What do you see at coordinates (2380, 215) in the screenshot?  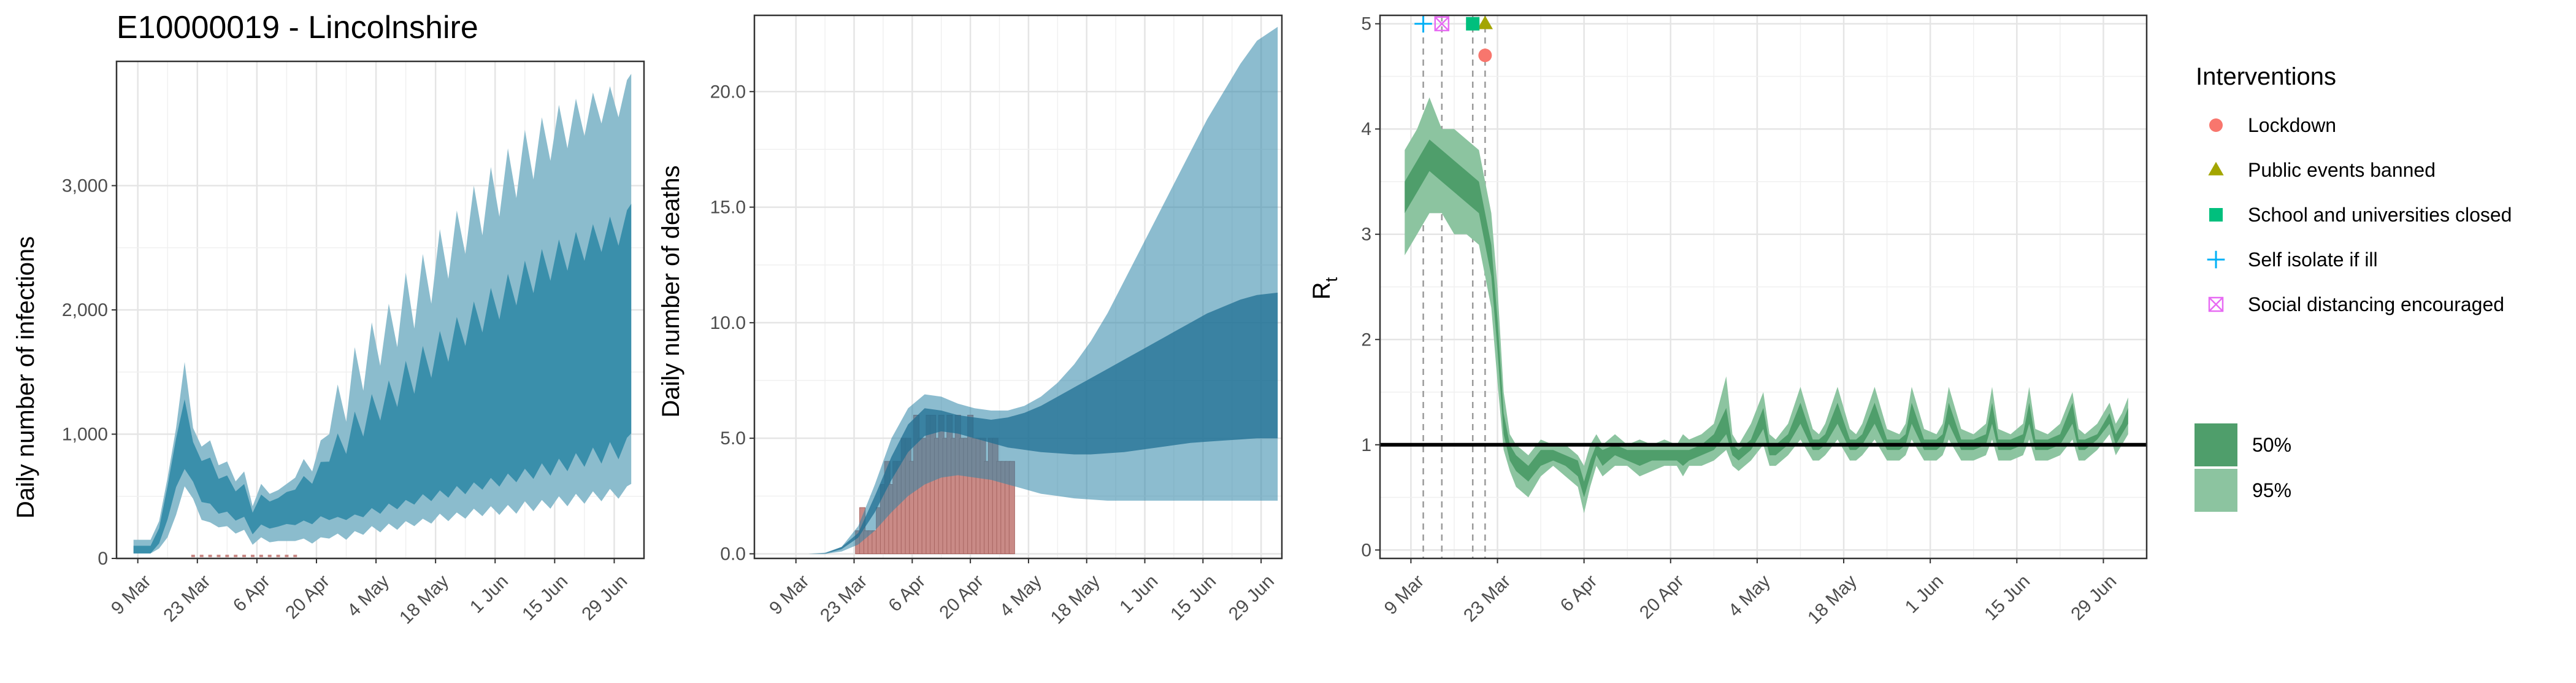 I see `legend-label: School and universities closed` at bounding box center [2380, 215].